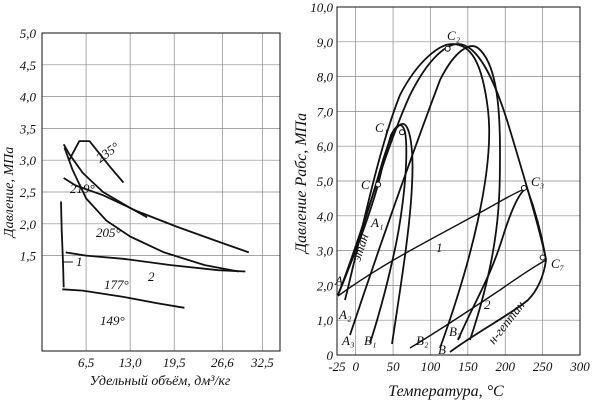 The image size is (592, 402). I want to click on right-x-tick-label: 50, so click(394, 366).